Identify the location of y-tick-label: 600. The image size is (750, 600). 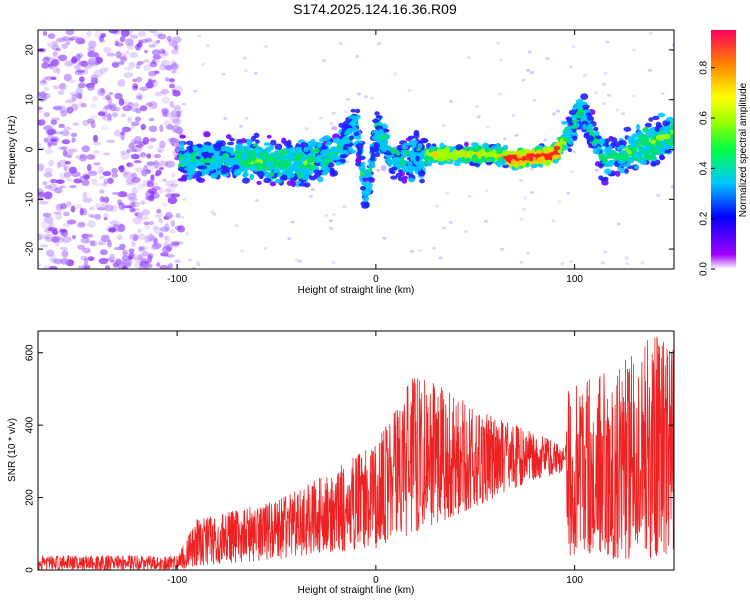
(30, 352).